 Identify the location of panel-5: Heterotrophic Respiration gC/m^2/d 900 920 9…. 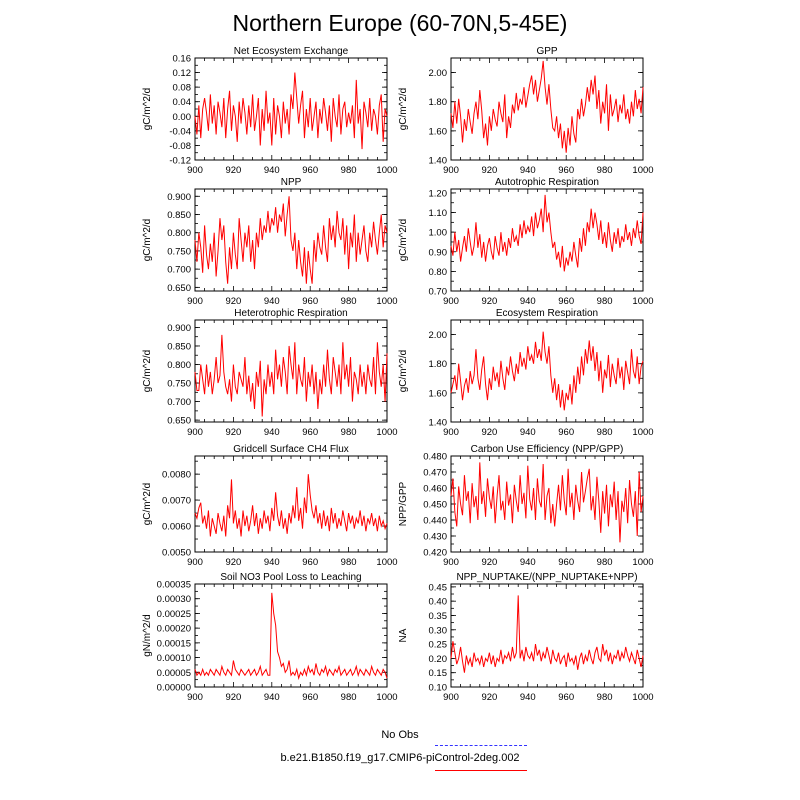
(270, 373).